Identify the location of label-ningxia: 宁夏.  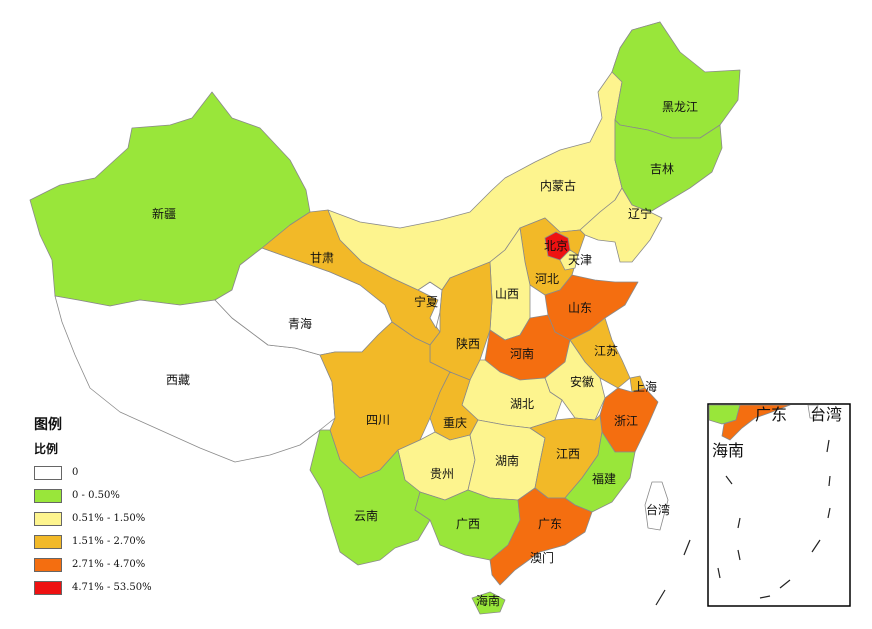
(426, 301).